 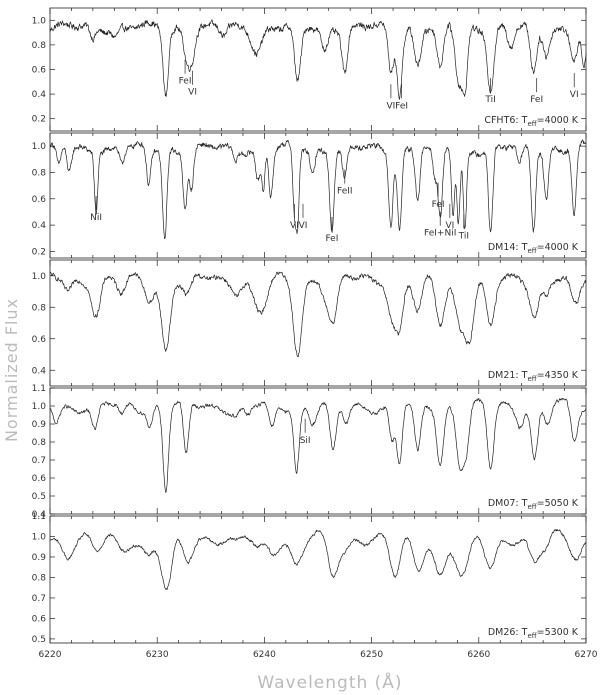 I want to click on y-axis-label: Normalized Flux, so click(x=11, y=370).